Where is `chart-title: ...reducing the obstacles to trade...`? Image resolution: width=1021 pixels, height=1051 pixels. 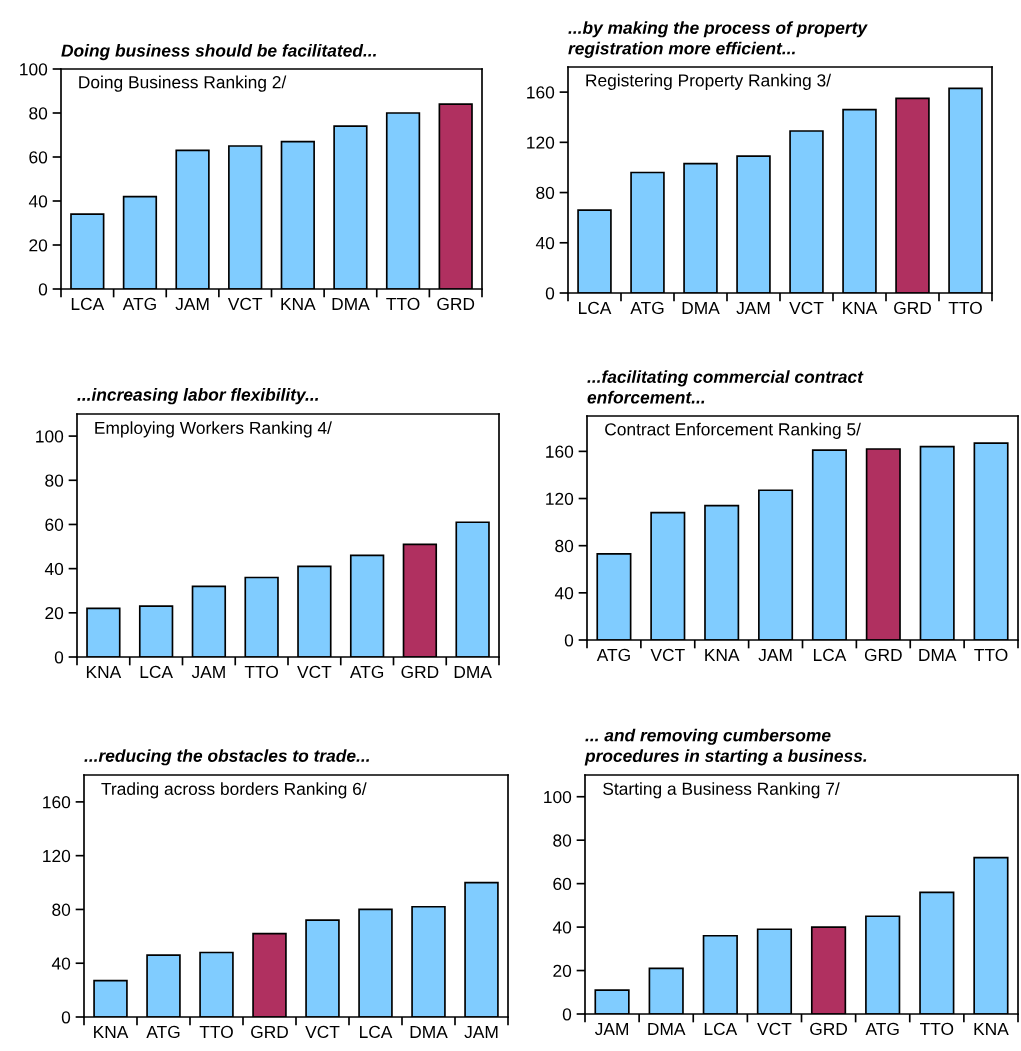 chart-title: ...reducing the obstacles to trade... is located at coordinates (227, 757).